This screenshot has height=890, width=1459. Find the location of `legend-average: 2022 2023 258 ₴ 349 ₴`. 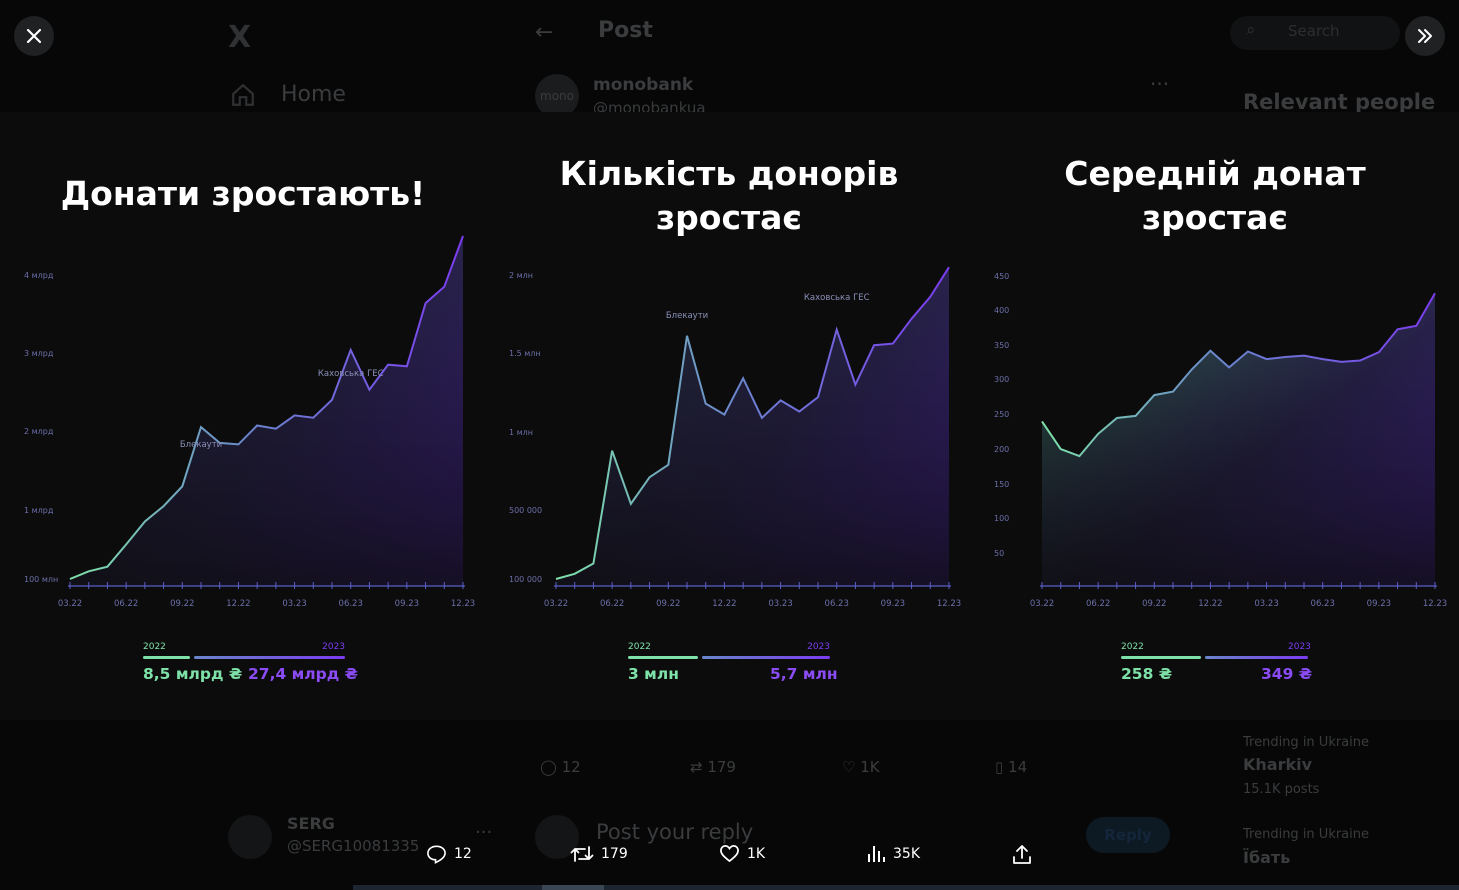

legend-average: 2022 2023 258 ₴ 349 ₴ is located at coordinates (1226, 667).